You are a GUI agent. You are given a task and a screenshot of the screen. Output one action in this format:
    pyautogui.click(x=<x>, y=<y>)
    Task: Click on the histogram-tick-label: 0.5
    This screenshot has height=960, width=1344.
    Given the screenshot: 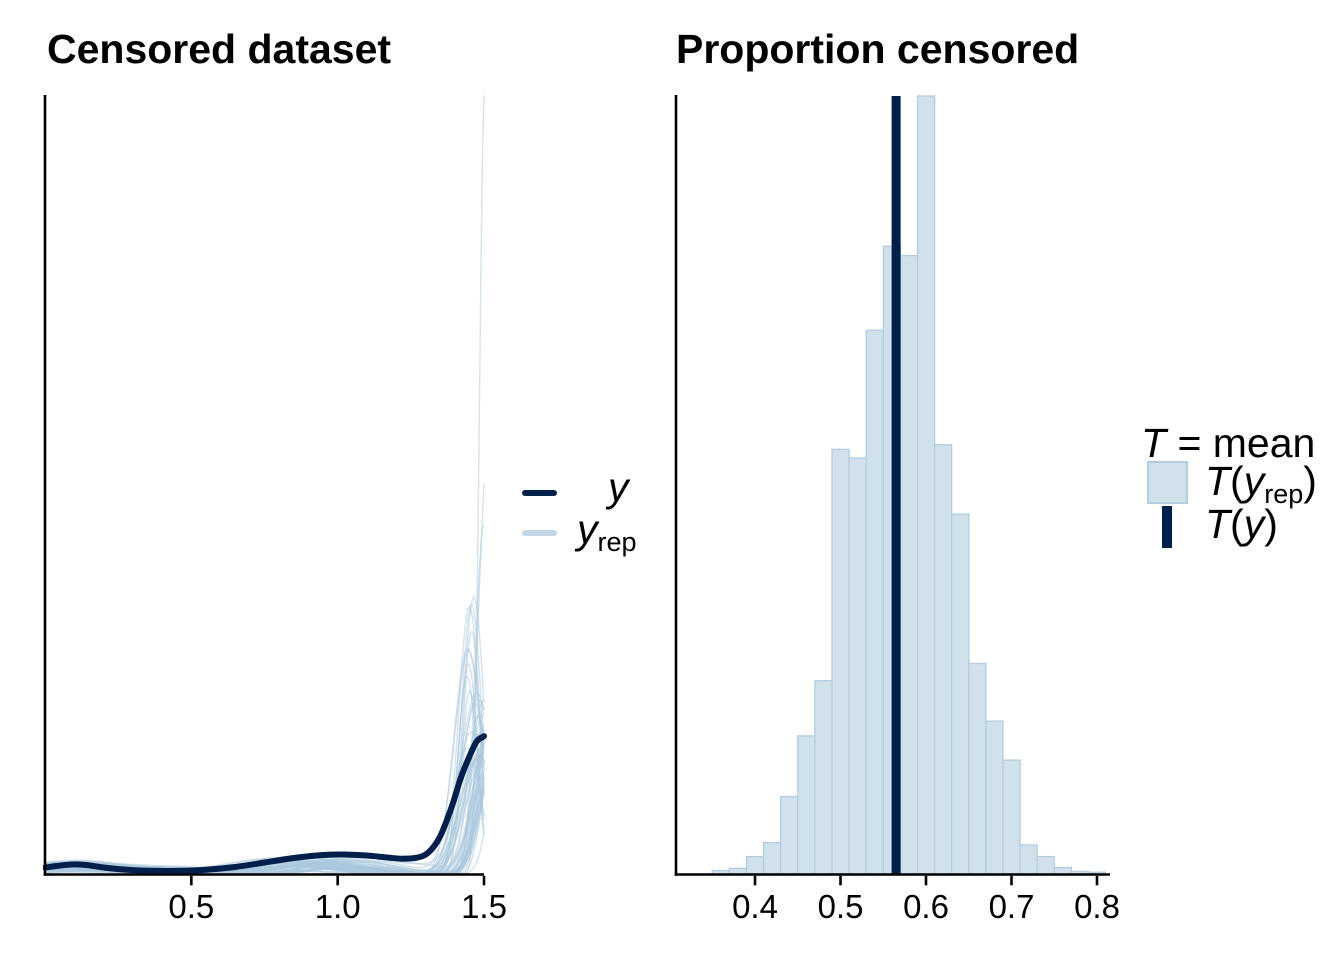 What is the action you would take?
    pyautogui.click(x=841, y=906)
    